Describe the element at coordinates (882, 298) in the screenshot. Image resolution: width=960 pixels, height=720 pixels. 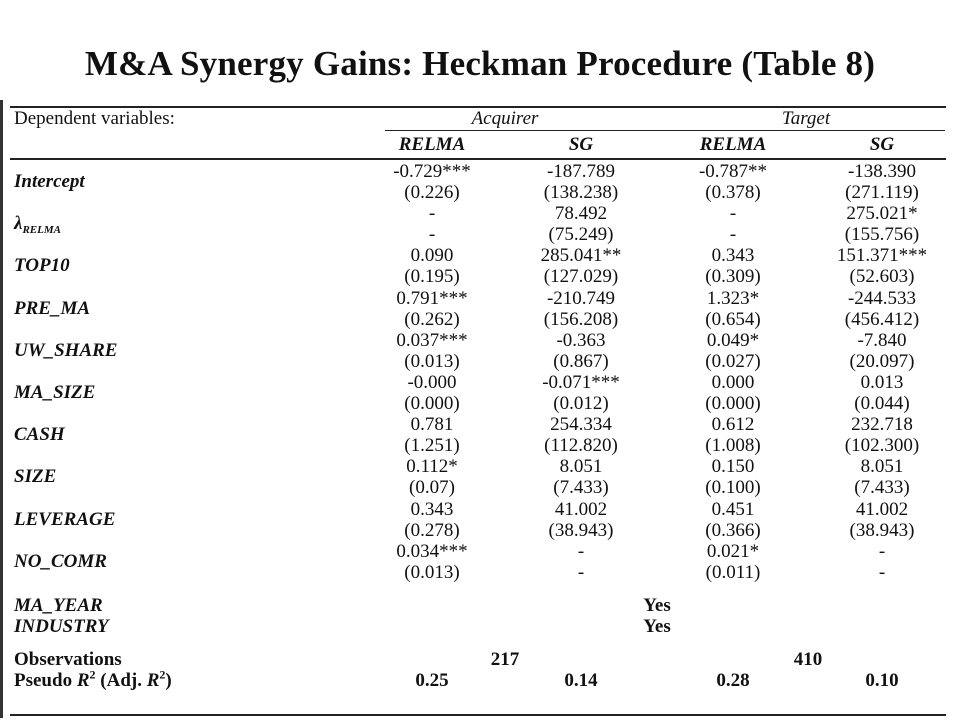
I see `coefficient-cell: -244.533` at that location.